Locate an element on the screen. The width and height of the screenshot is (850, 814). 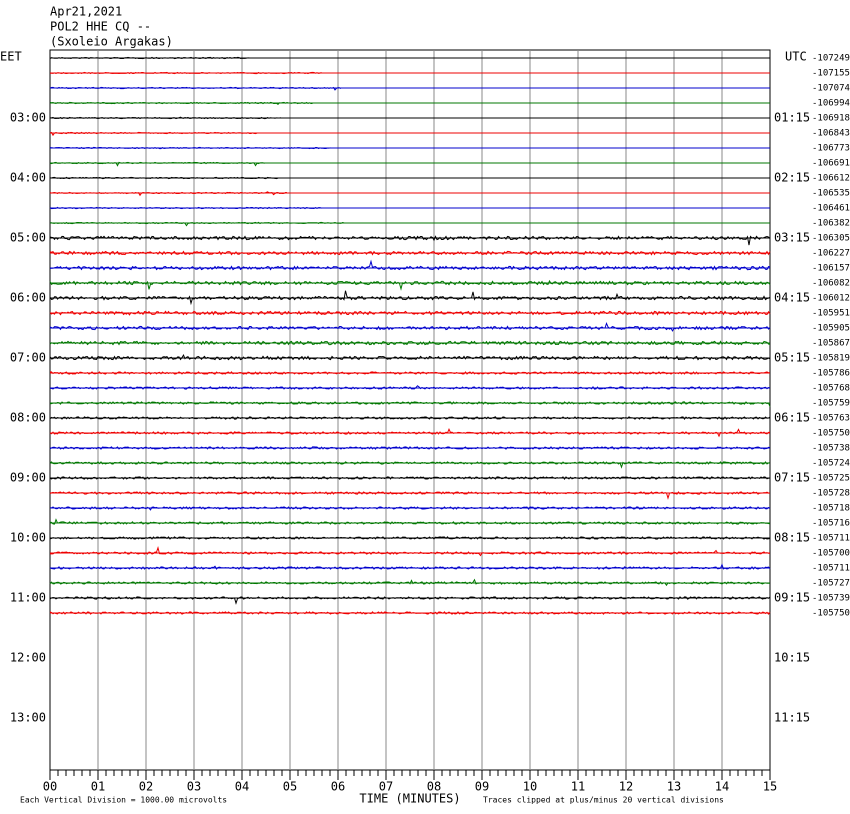
left-label: 13:00 is located at coordinates (28, 718).